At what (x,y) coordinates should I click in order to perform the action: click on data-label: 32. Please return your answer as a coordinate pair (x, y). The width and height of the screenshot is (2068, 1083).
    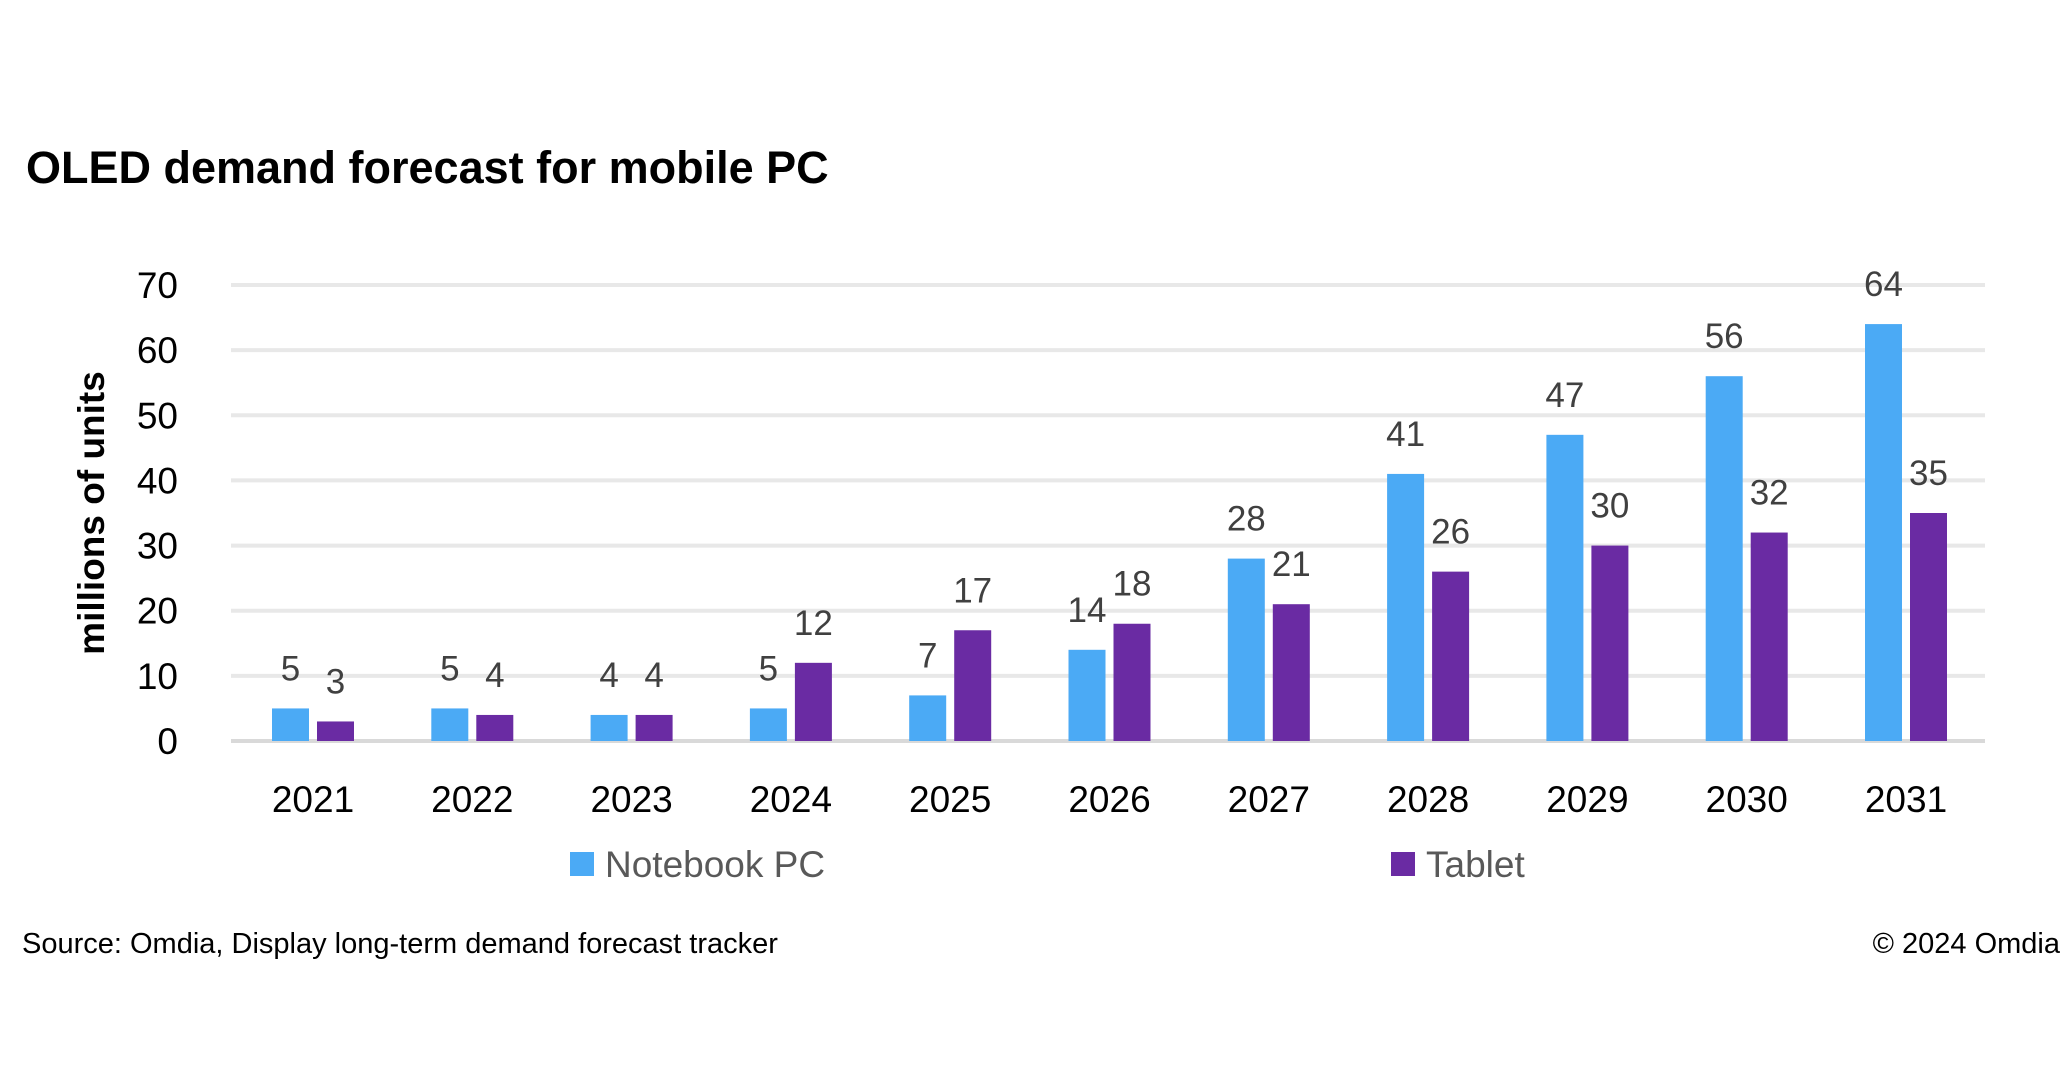
    Looking at the image, I should click on (1769, 493).